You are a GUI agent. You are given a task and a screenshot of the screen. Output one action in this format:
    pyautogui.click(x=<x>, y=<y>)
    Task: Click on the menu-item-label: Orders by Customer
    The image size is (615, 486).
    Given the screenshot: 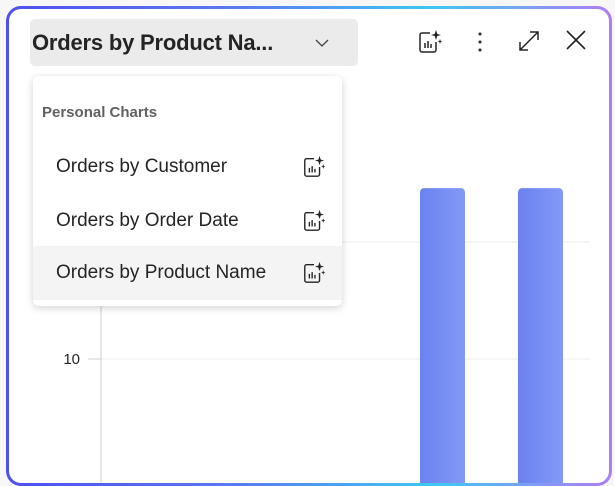 What is the action you would take?
    pyautogui.click(x=142, y=166)
    